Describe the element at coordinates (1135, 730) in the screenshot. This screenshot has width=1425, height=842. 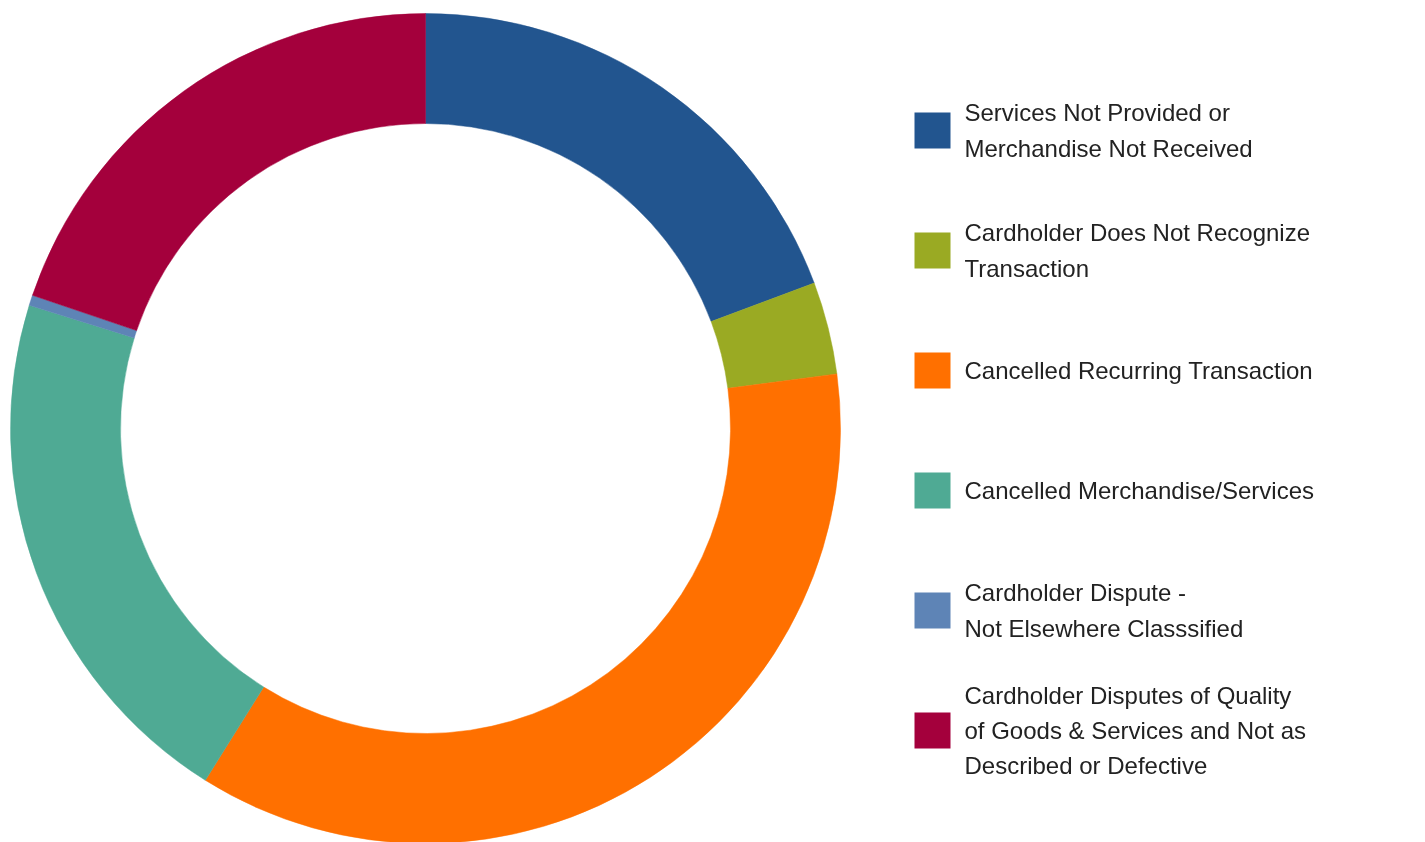
I see `legend-label: Cardholder Disputes of Quality of Goods & Services and Not as Described or Defective` at that location.